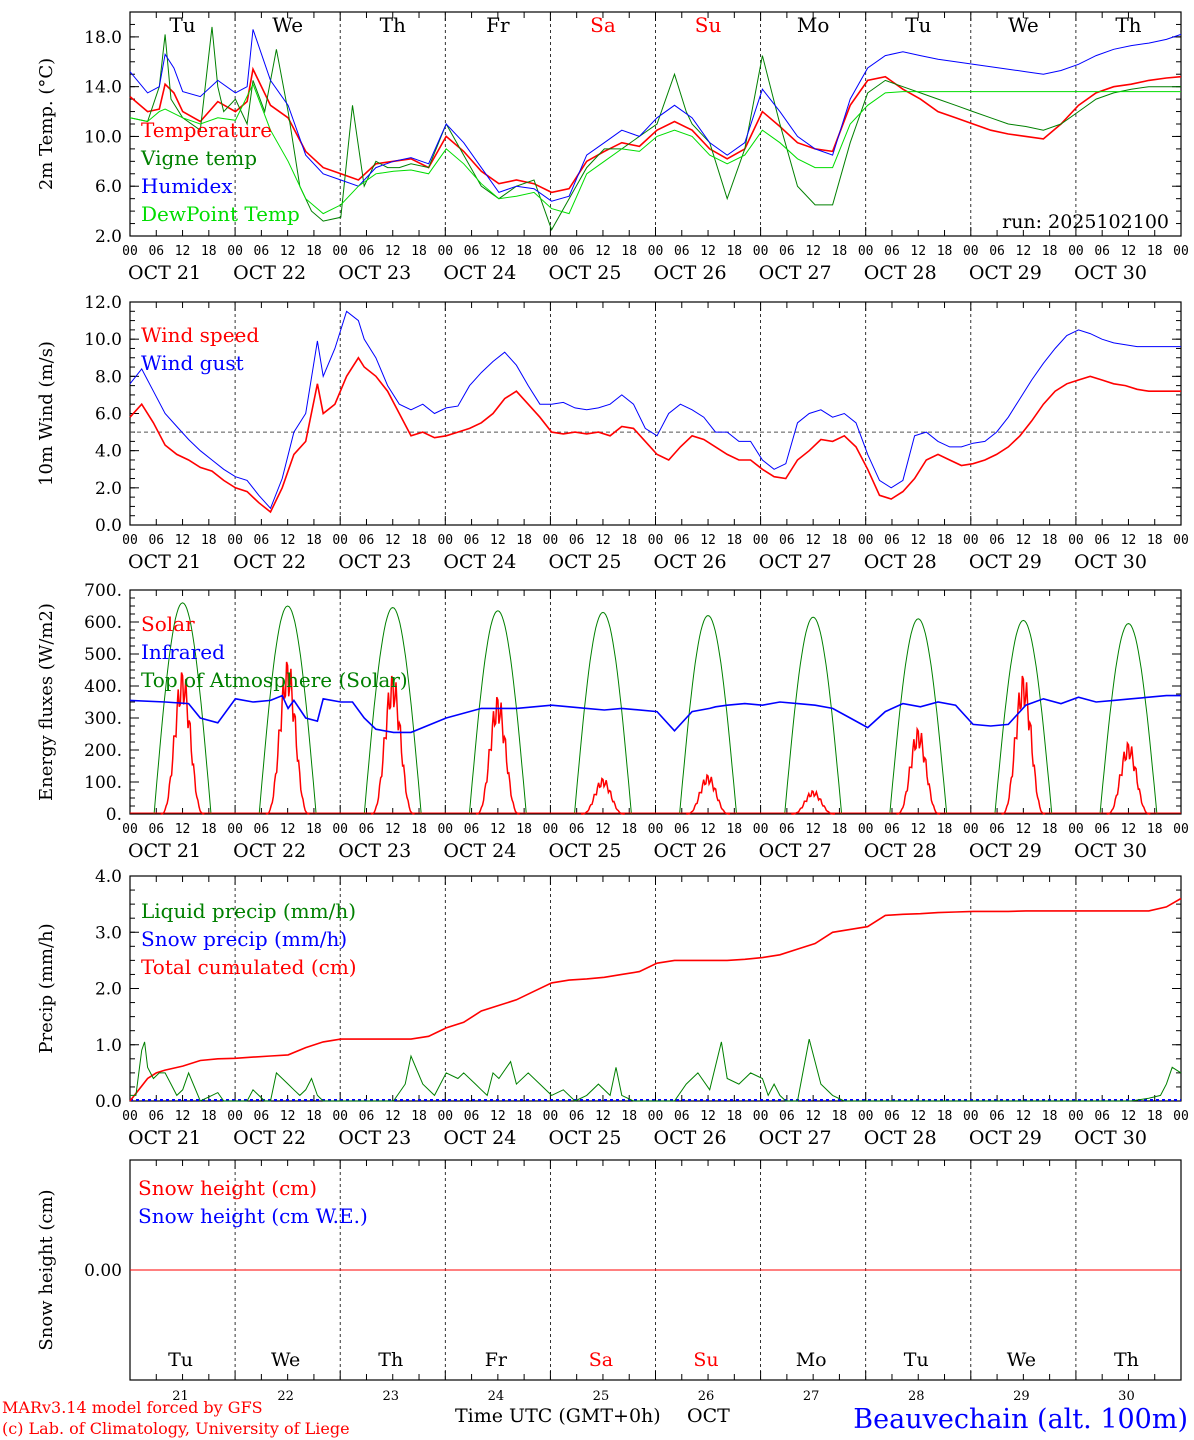  What do you see at coordinates (655, 130) in the screenshot?
I see `series-line-temperature` at bounding box center [655, 130].